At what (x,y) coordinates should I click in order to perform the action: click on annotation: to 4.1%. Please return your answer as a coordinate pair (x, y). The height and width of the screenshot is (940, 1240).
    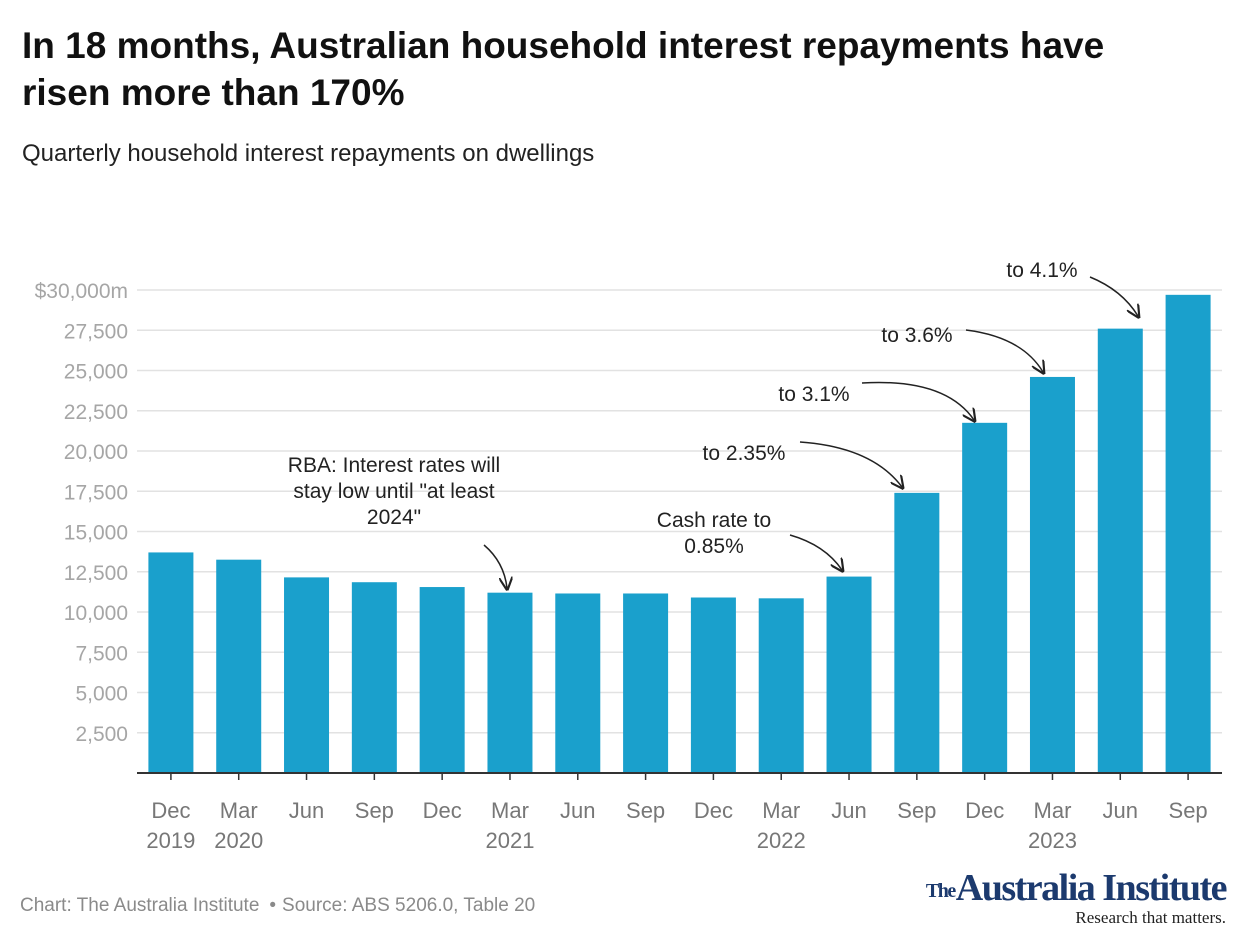
    Looking at the image, I should click on (1072, 287).